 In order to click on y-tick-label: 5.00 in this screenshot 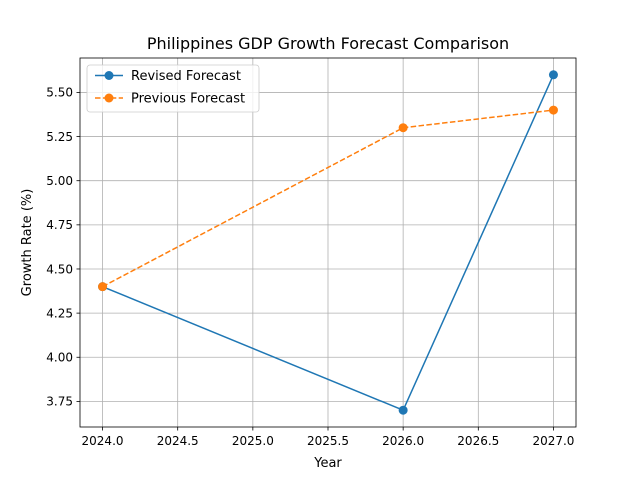, I will do `click(59, 181)`.